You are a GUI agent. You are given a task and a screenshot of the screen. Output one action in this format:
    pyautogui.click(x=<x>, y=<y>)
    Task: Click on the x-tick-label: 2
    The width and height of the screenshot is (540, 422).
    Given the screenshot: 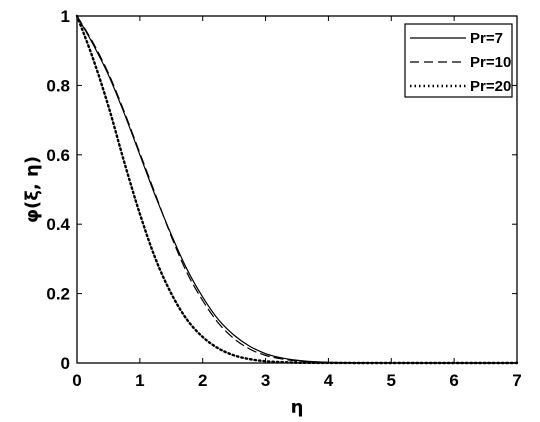 What is the action you would take?
    pyautogui.click(x=202, y=380)
    